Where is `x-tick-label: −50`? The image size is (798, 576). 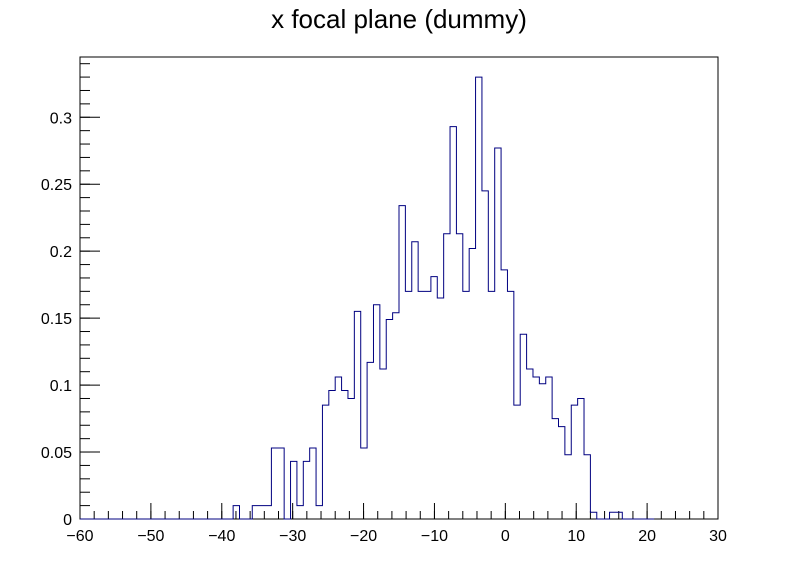 x-tick-label: −50 is located at coordinates (150, 536).